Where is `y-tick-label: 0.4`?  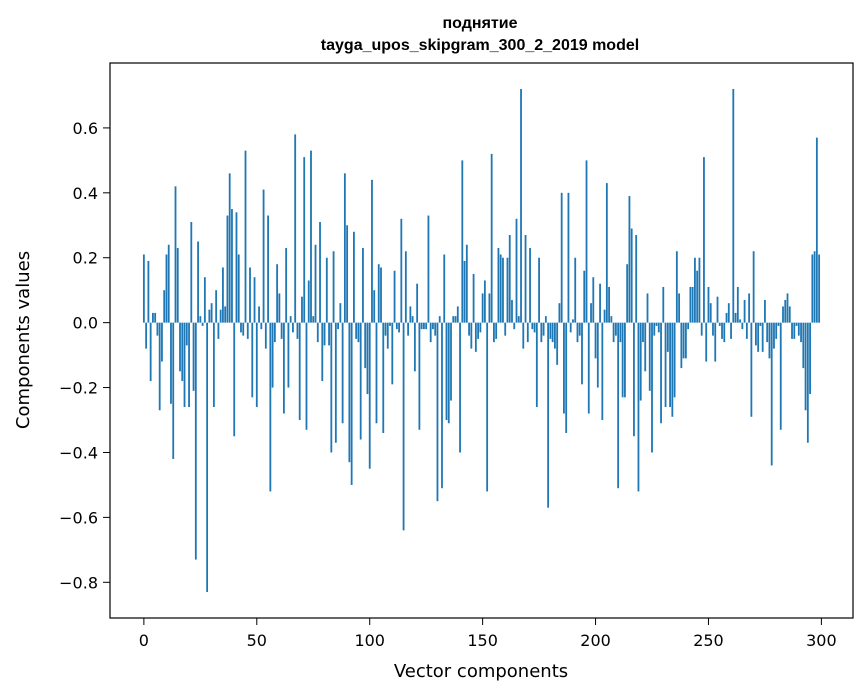 y-tick-label: 0.4 is located at coordinates (85, 193).